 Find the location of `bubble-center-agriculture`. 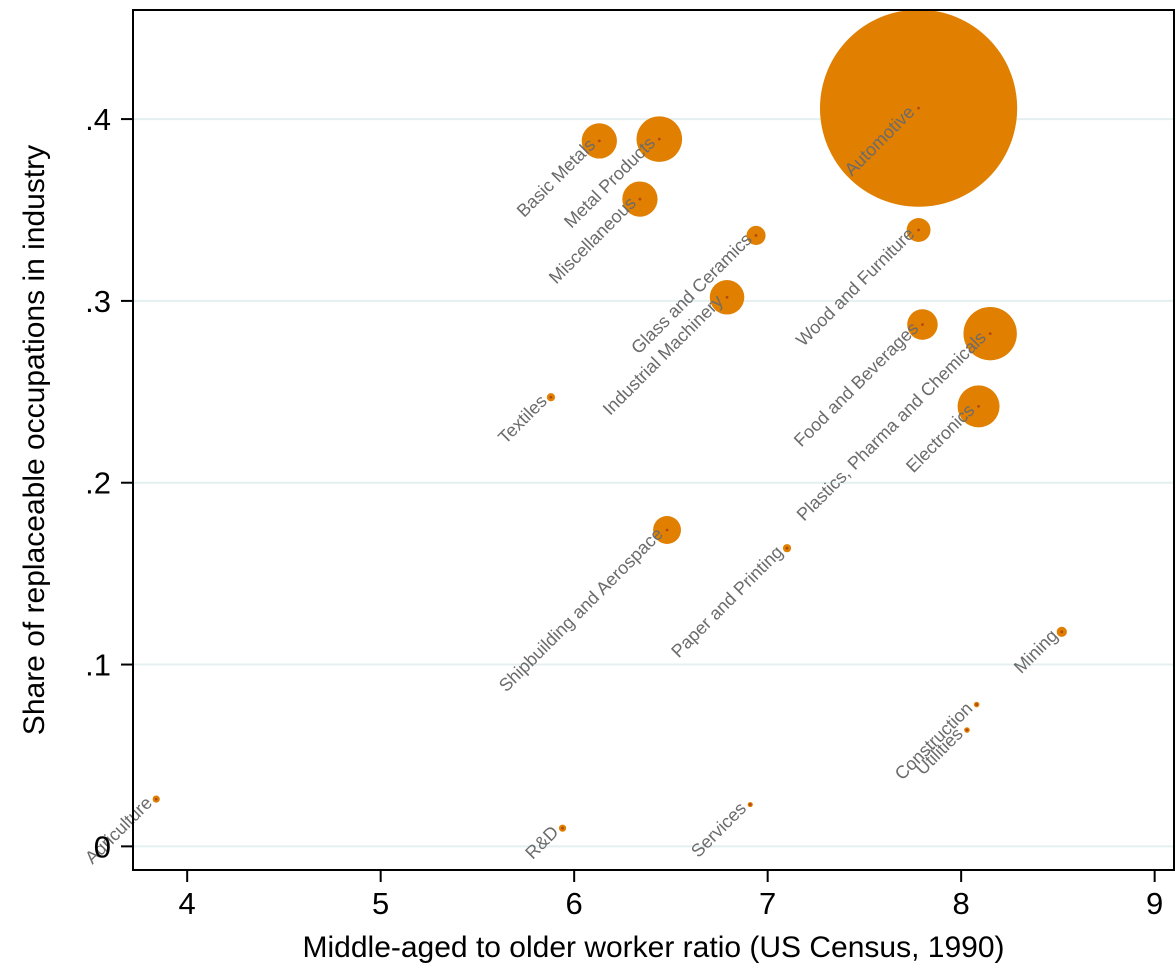

bubble-center-agriculture is located at coordinates (156, 799).